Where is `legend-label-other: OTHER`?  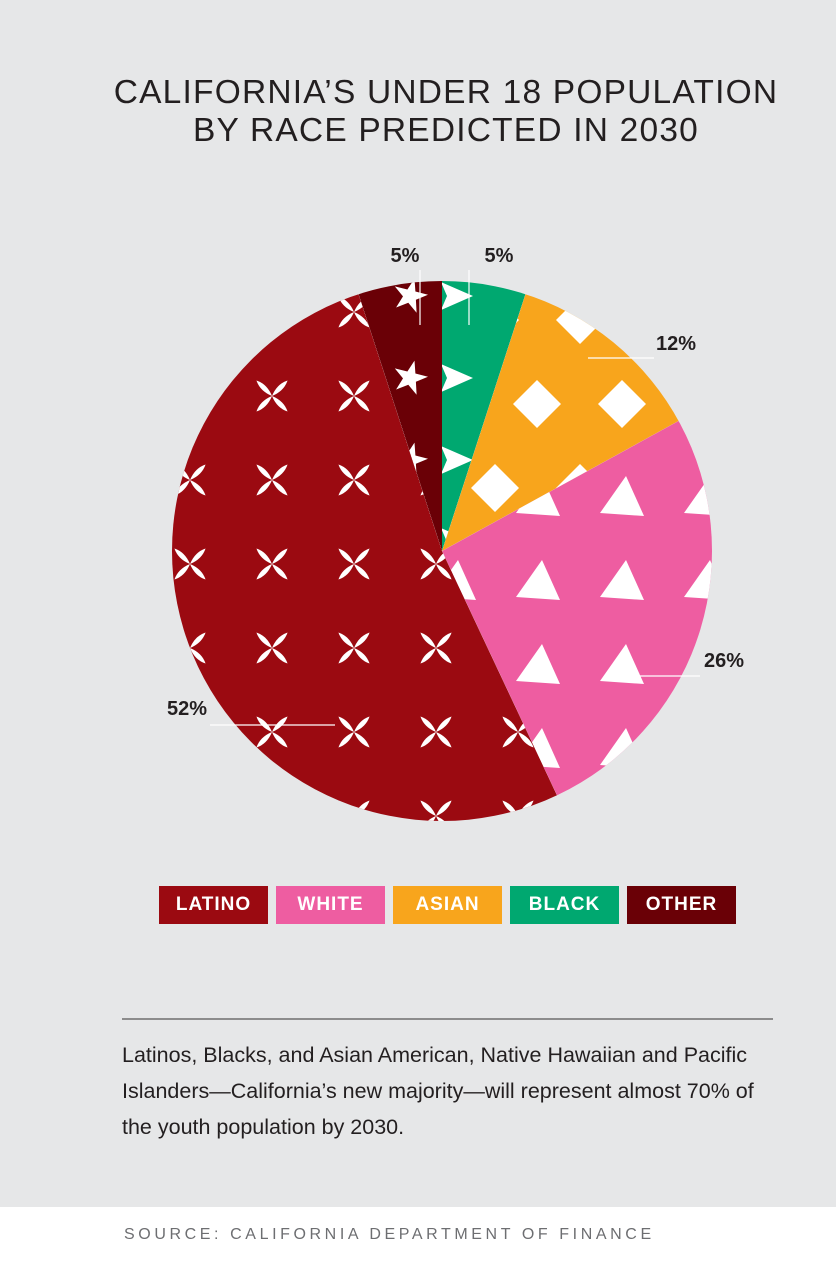 legend-label-other: OTHER is located at coordinates (681, 904).